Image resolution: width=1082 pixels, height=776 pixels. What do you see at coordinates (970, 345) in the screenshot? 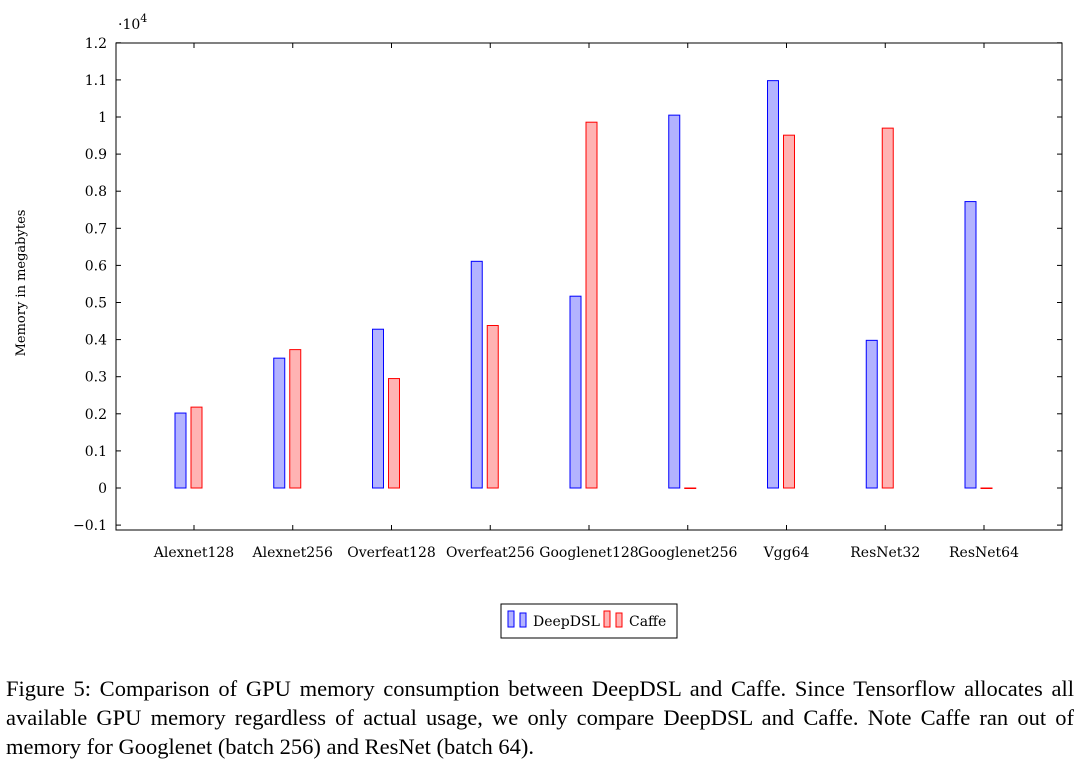
I see `bar-deepdsl-resnet64` at bounding box center [970, 345].